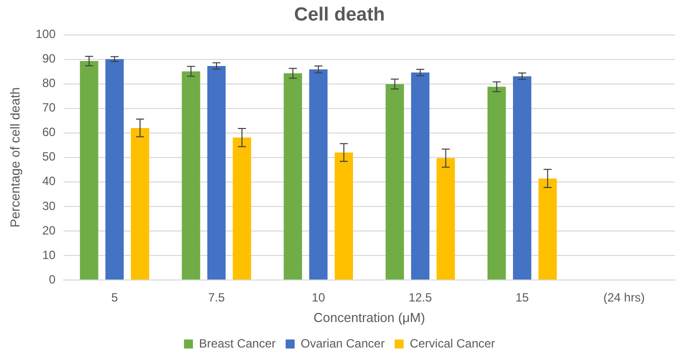 This screenshot has width=685, height=360. Describe the element at coordinates (49, 83) in the screenshot. I see `y-tick-label: 80` at that location.